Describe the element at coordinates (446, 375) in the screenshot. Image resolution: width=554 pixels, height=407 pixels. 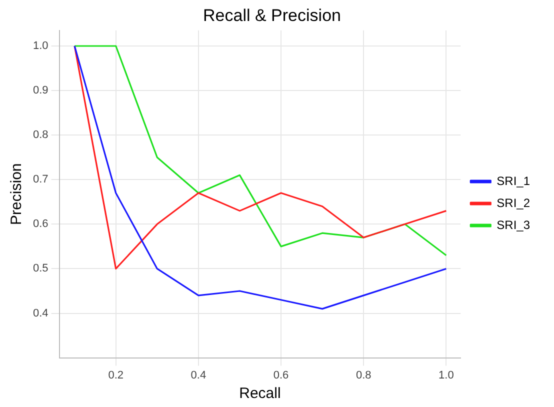
I see `x-tick-label: 1.0` at that location.